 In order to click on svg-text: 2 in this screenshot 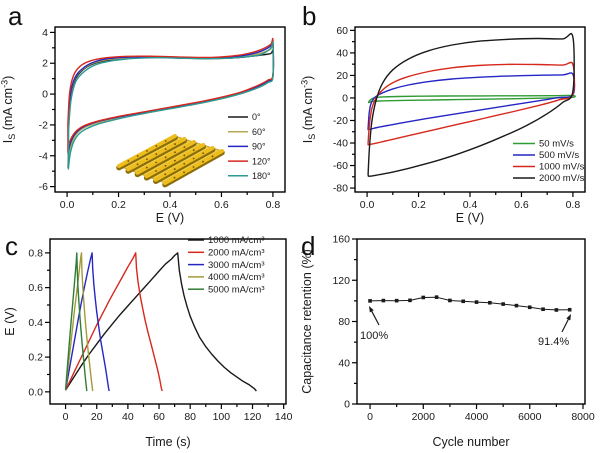, I will do `click(45, 64)`.